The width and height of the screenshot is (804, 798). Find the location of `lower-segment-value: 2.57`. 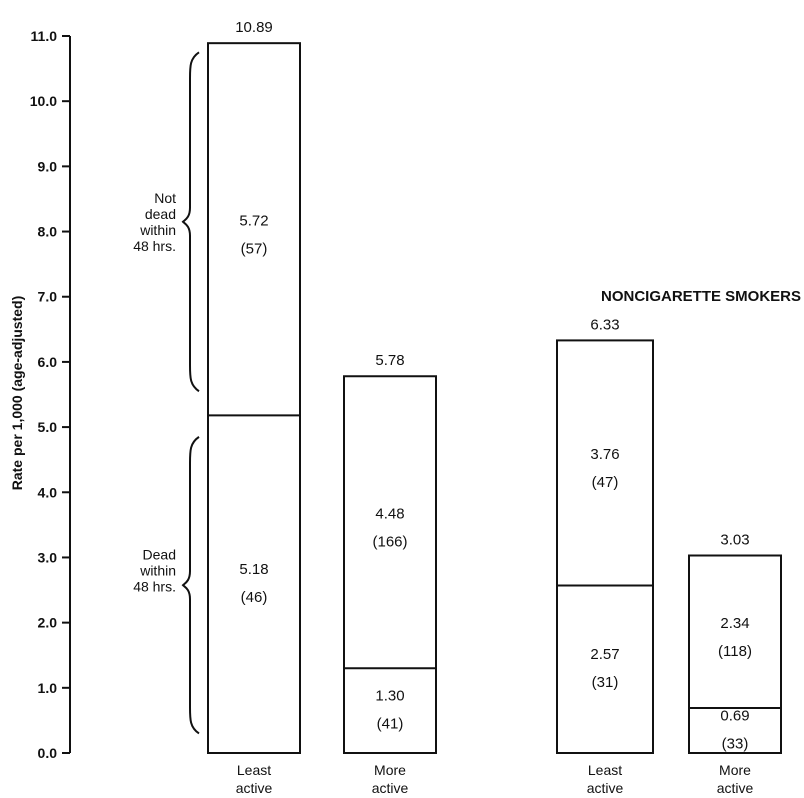

lower-segment-value: 2.57 is located at coordinates (604, 654).